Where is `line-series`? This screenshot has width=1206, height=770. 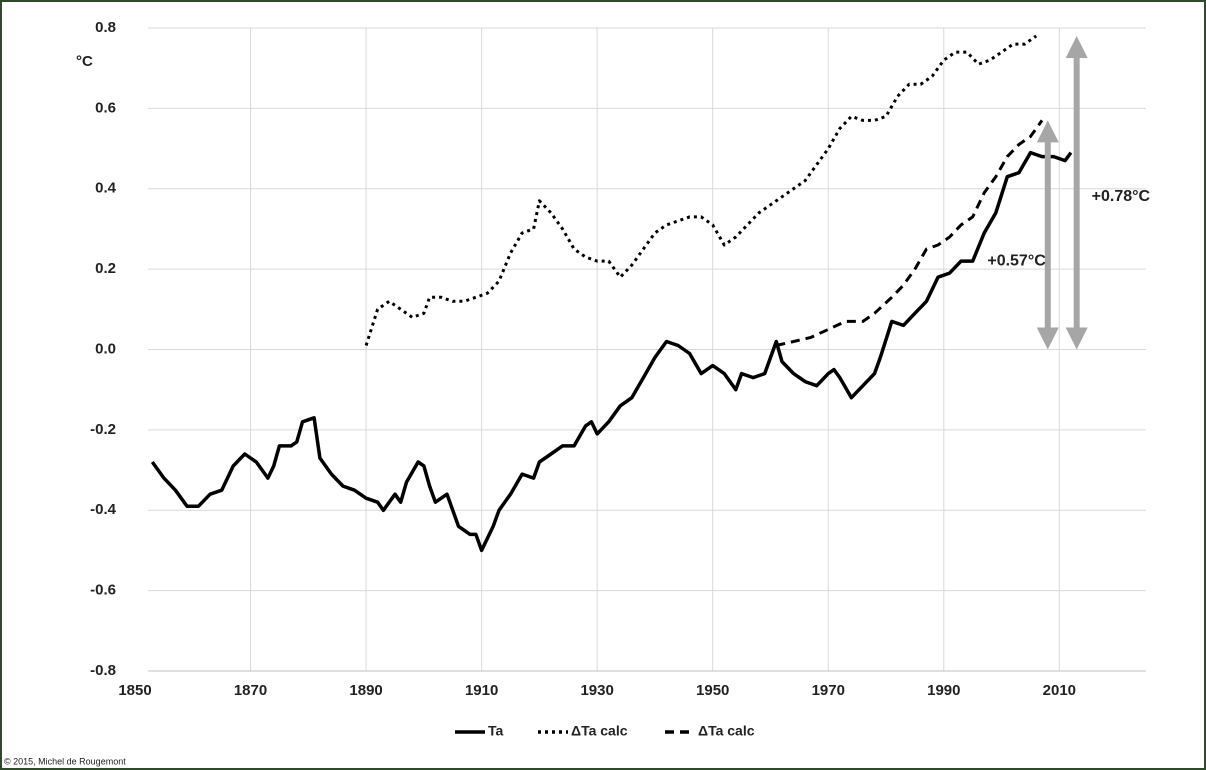
line-series is located at coordinates (909, 233).